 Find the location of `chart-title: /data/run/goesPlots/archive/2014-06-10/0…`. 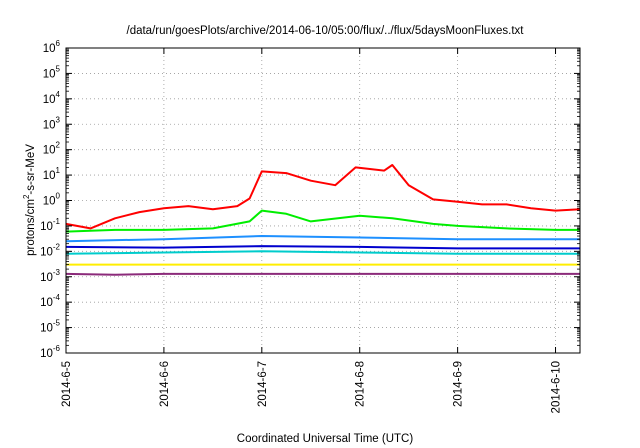

chart-title: /data/run/goesPlots/archive/2014-06-10/0… is located at coordinates (326, 31).